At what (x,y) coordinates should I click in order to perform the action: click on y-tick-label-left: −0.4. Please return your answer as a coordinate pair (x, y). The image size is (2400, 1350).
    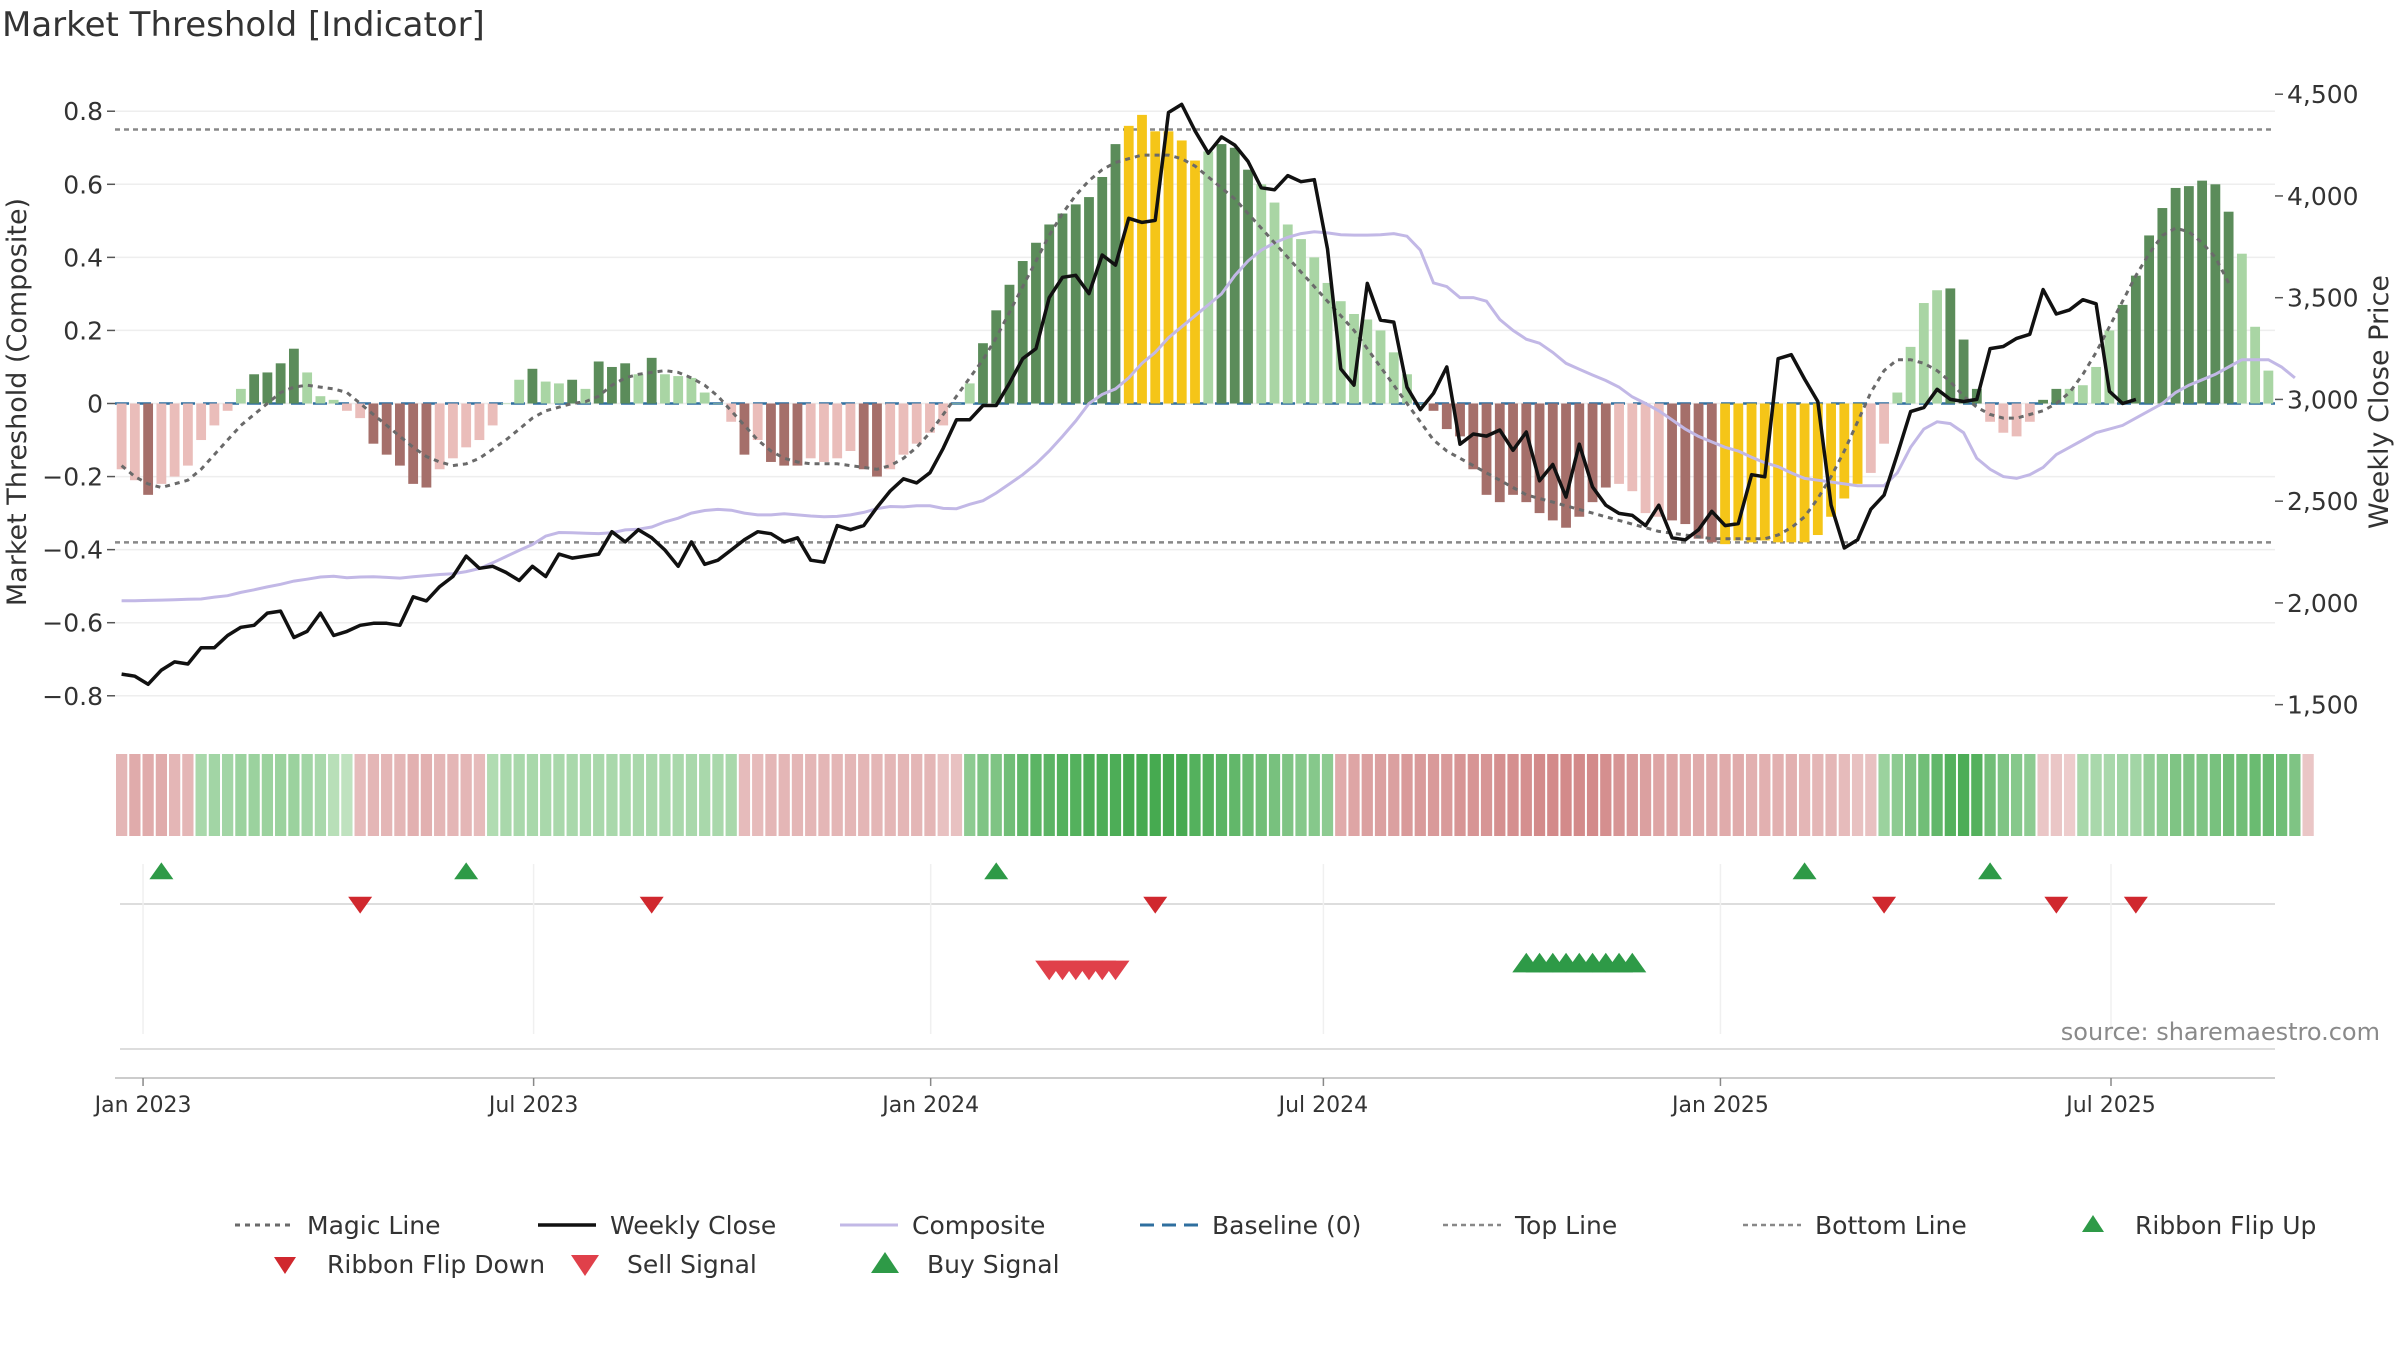
    Looking at the image, I should click on (72, 550).